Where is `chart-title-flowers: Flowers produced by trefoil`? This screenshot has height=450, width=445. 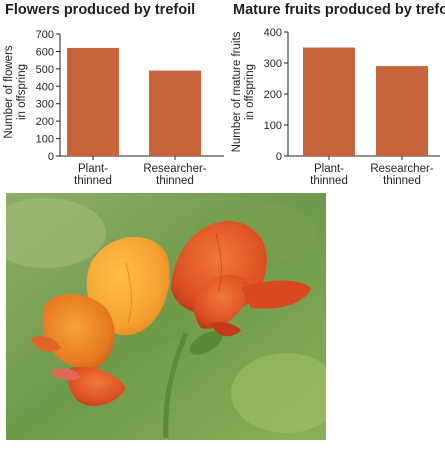
chart-title-flowers: Flowers produced by trefoil is located at coordinates (100, 10).